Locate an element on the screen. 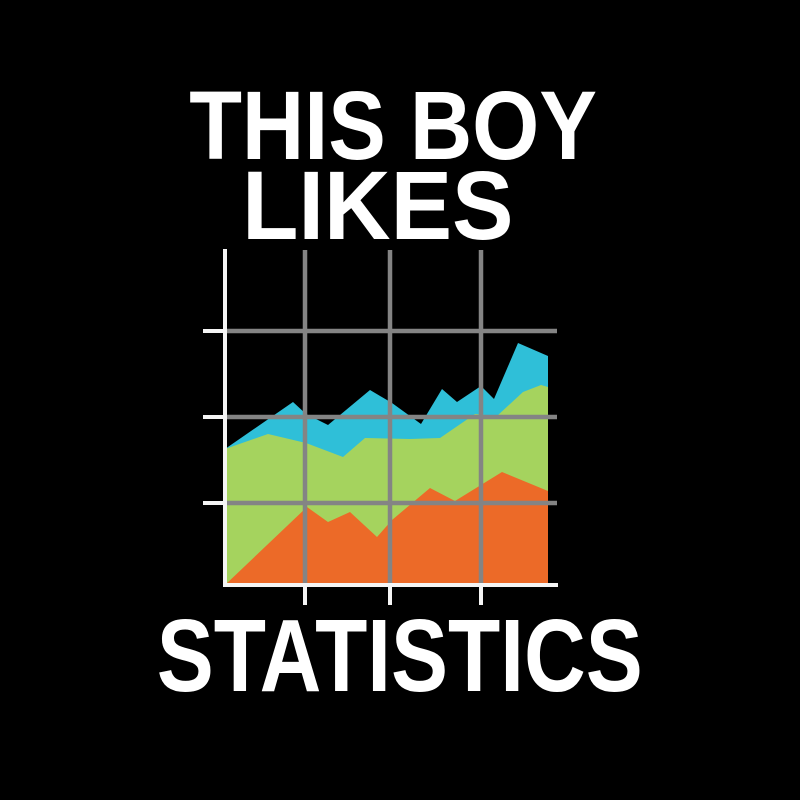 Image resolution: width=800 pixels, height=800 pixels. title-line-2-text: LIKES is located at coordinates (378, 205).